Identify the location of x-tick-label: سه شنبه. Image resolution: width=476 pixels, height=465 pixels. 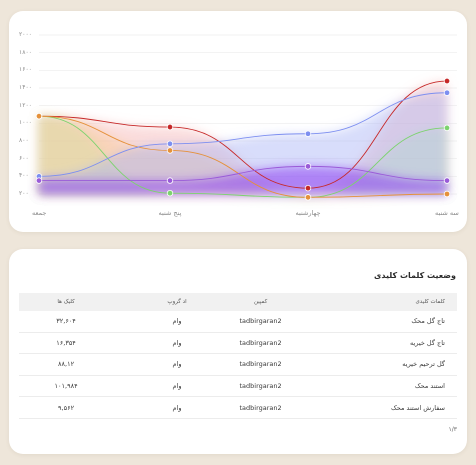
(447, 213).